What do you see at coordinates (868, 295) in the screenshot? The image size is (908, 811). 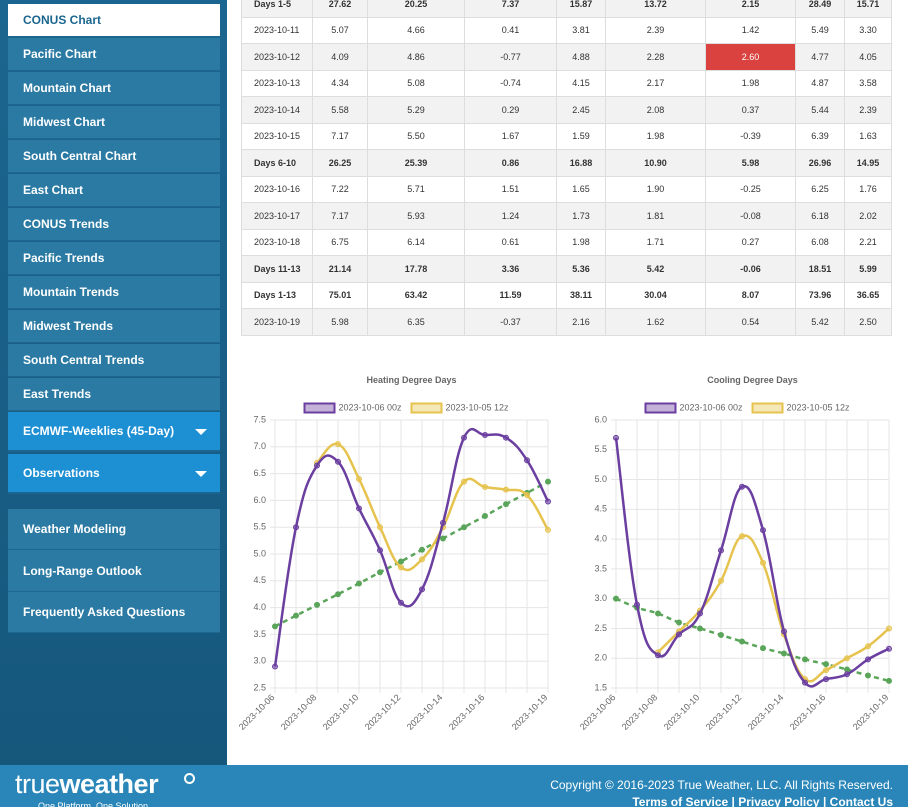 I see `cell: 36.65` at bounding box center [868, 295].